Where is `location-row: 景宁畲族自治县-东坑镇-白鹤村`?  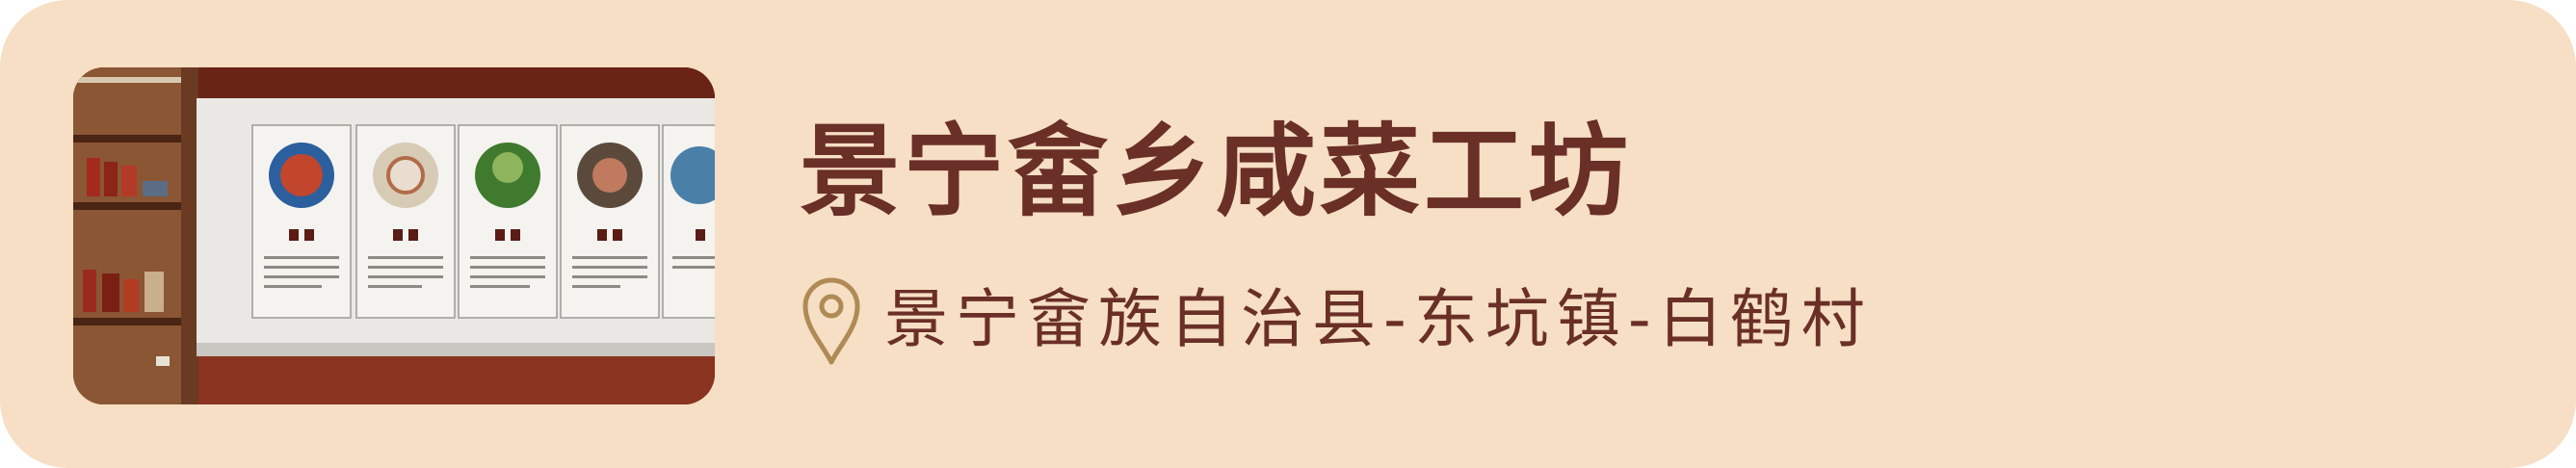
location-row: 景宁畲族自治县-东坑镇-白鹤村 is located at coordinates (1336, 320).